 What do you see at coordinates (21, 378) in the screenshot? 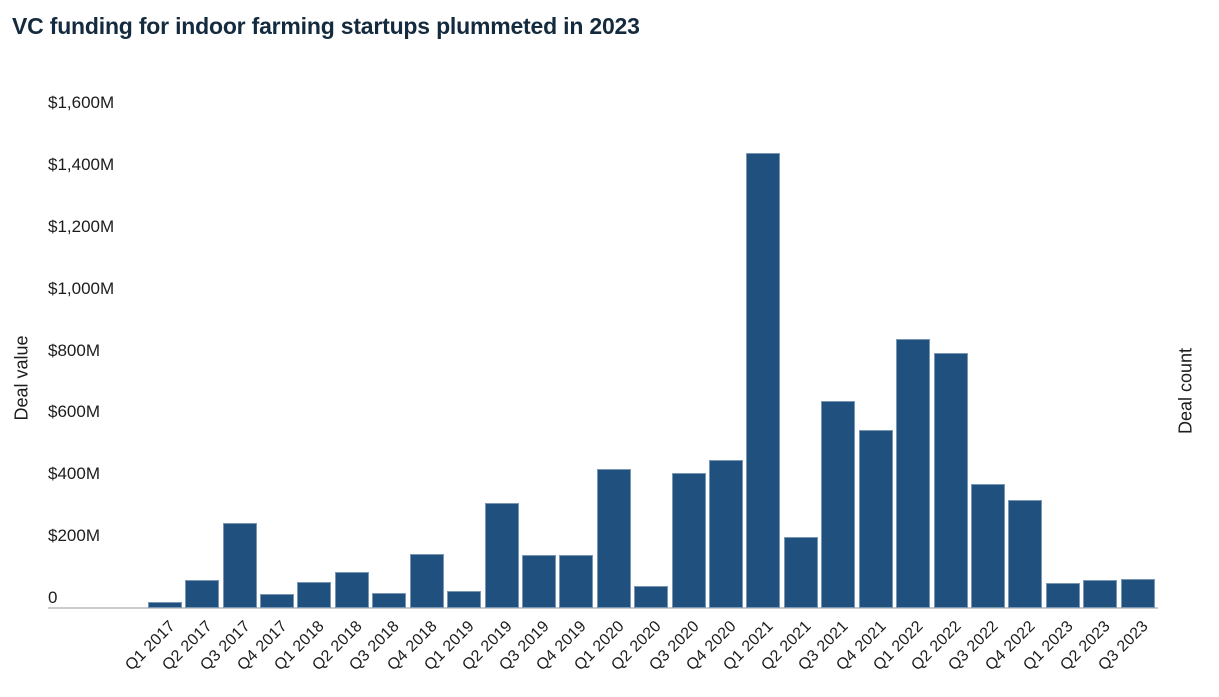
I see `y-axis-title: Deal value` at bounding box center [21, 378].